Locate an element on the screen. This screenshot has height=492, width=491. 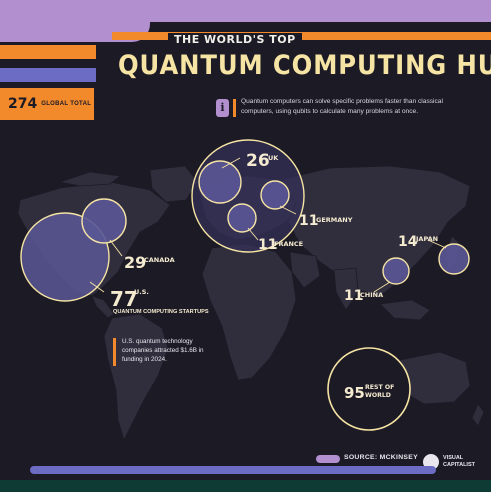
global-total-box: 274 GLOBAL TOTAL is located at coordinates (47, 104).